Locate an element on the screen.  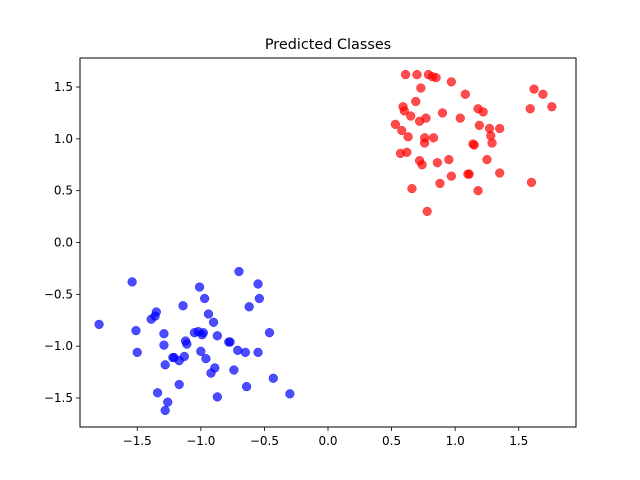
x-tick-label: −0.5 is located at coordinates (264, 441).